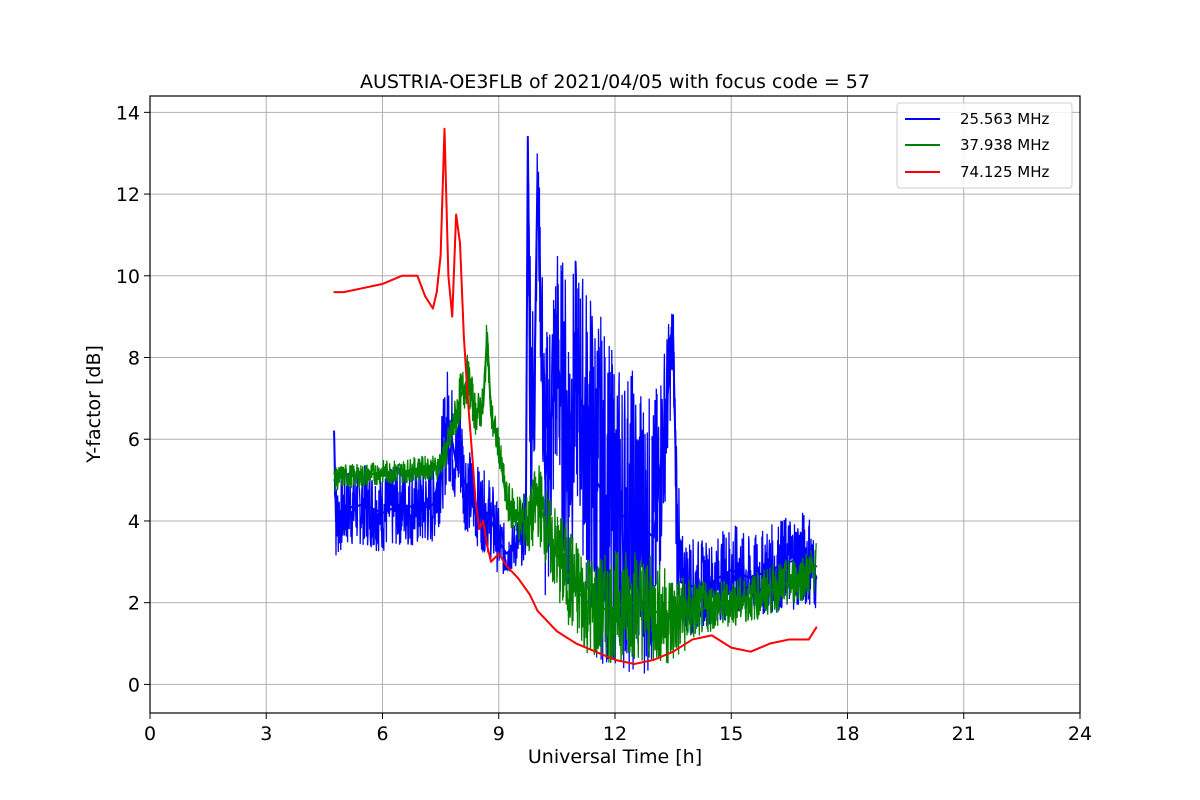  Describe the element at coordinates (134, 604) in the screenshot. I see `y-tick-label: 2` at that location.